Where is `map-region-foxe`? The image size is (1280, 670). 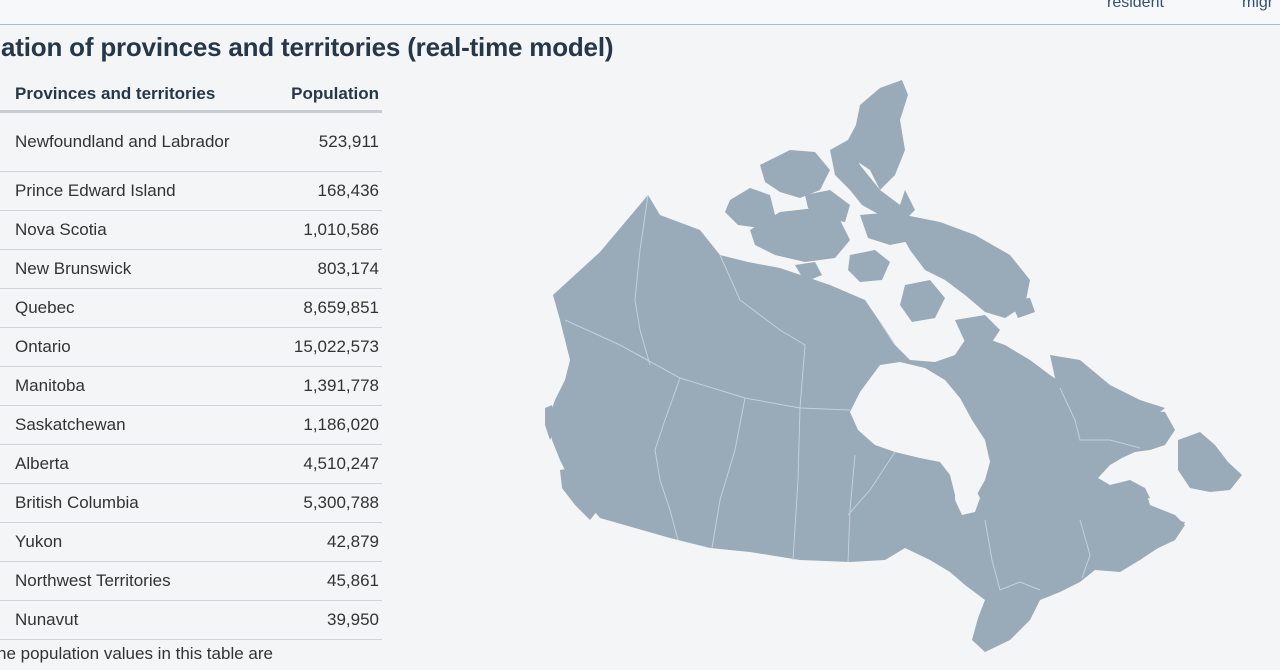
map-region-foxe is located at coordinates (977, 330).